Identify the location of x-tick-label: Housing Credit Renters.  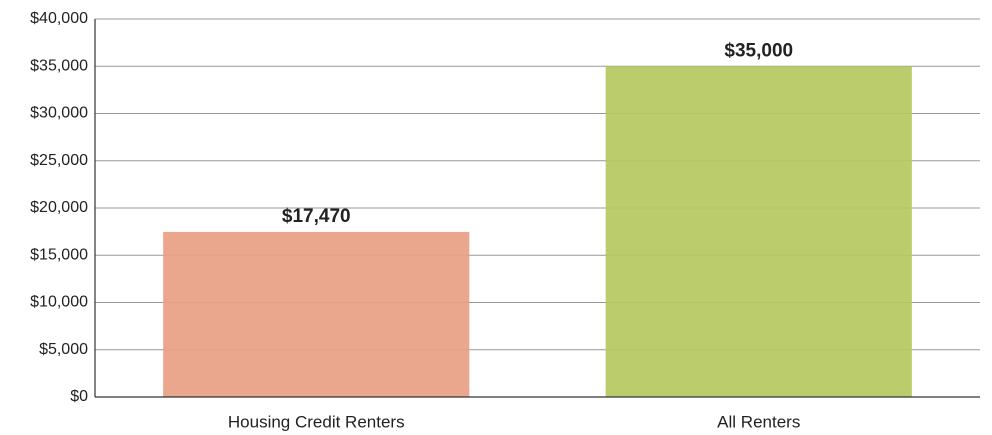
(316, 421).